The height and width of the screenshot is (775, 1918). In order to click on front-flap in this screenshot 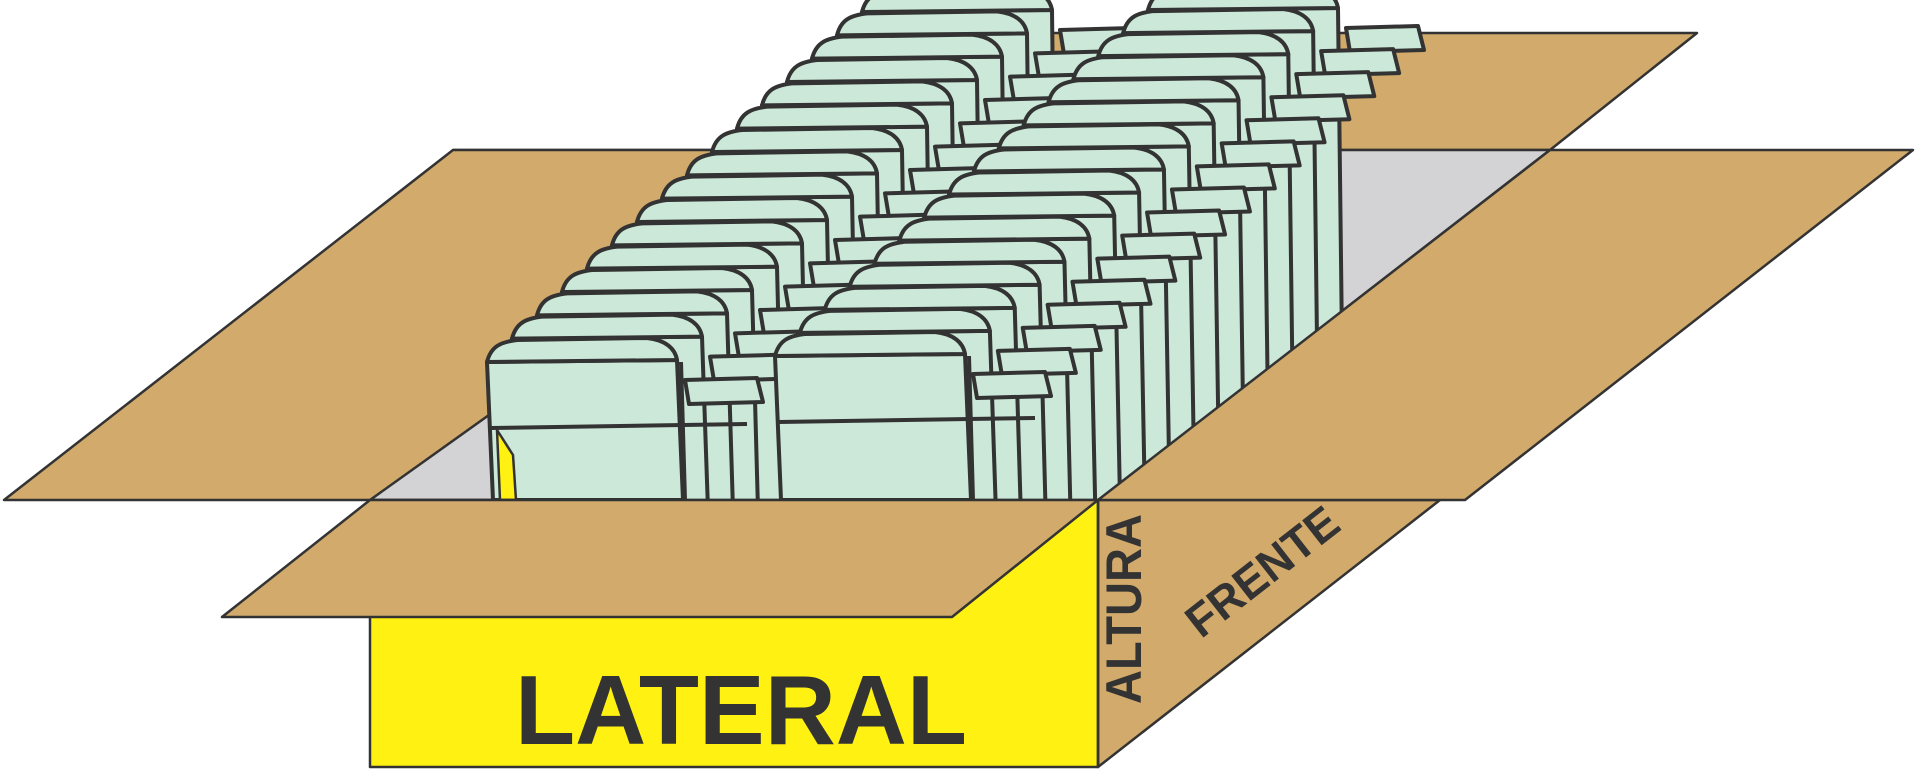, I will do `click(660, 558)`.